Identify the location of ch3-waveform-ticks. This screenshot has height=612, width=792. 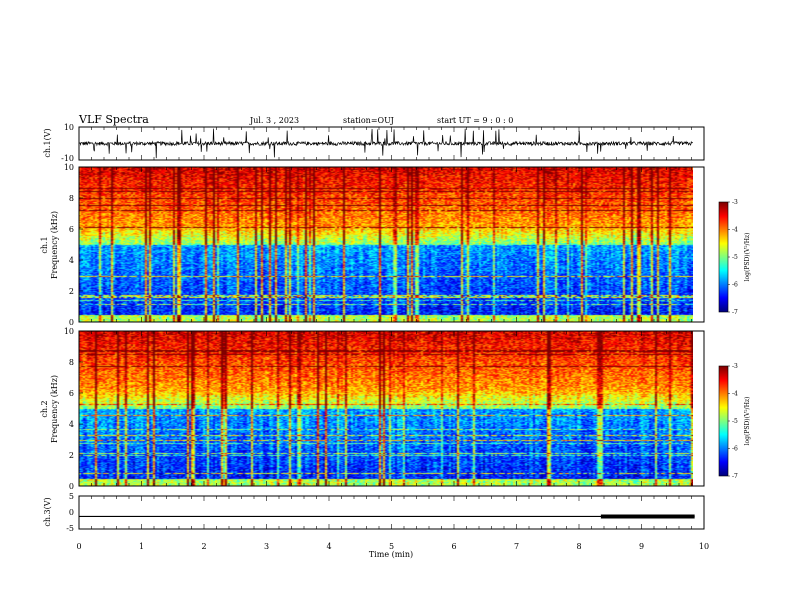
(391, 512).